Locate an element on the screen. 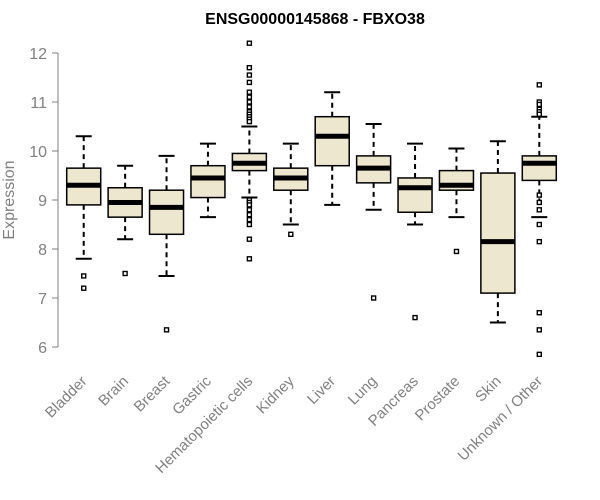  x-tick-label: Prostate is located at coordinates (438, 399).